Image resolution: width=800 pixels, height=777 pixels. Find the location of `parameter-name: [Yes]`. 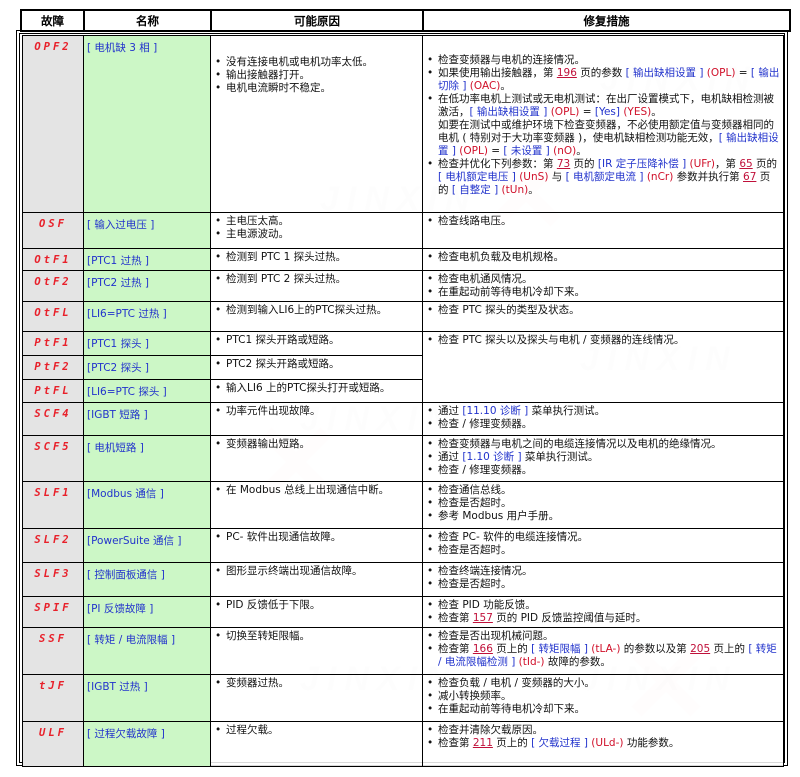

parameter-name: [Yes] is located at coordinates (607, 112).